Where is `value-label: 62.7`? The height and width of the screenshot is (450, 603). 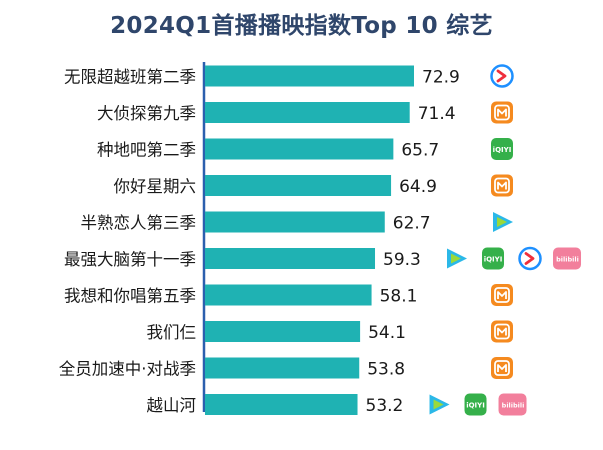 value-label: 62.7 is located at coordinates (412, 224).